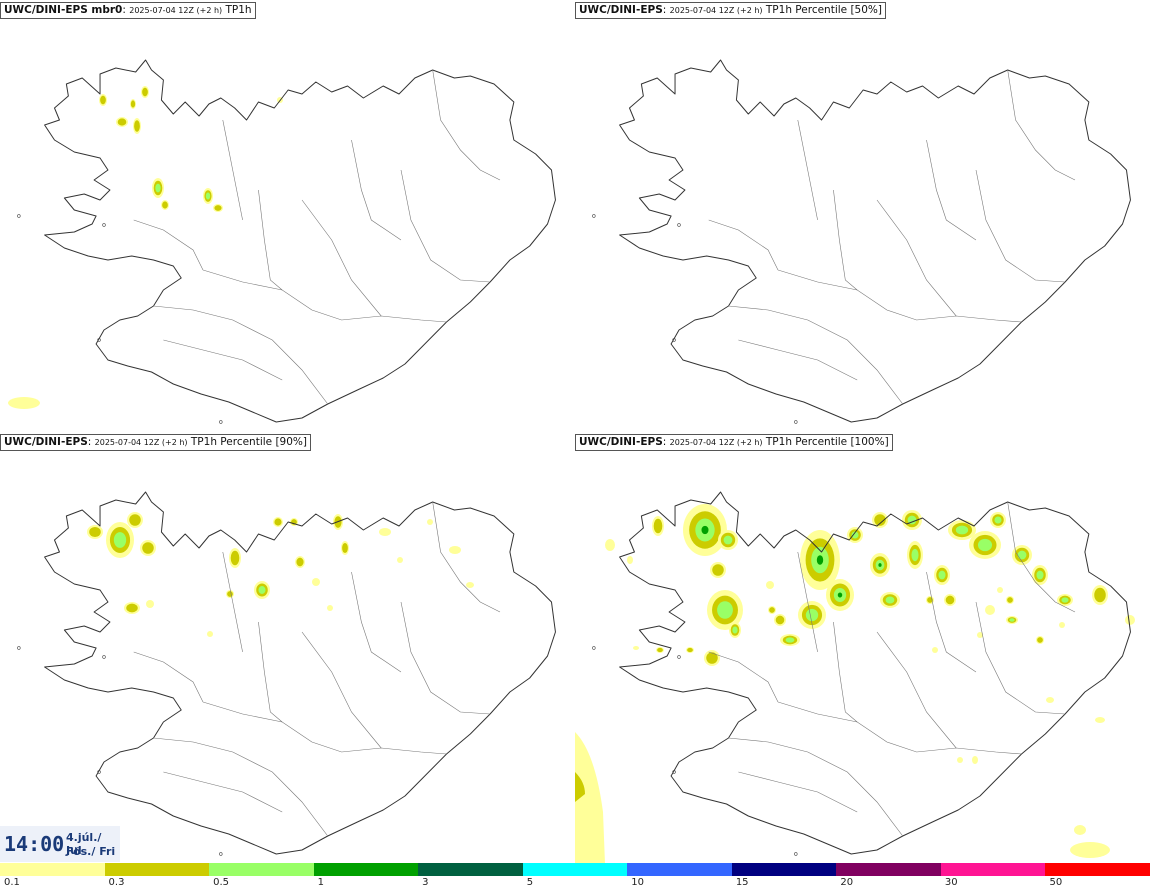 Image resolution: width=1150 pixels, height=891 pixels. Describe the element at coordinates (951, 882) in the screenshot. I see `legend-tick-label: 30` at that location.